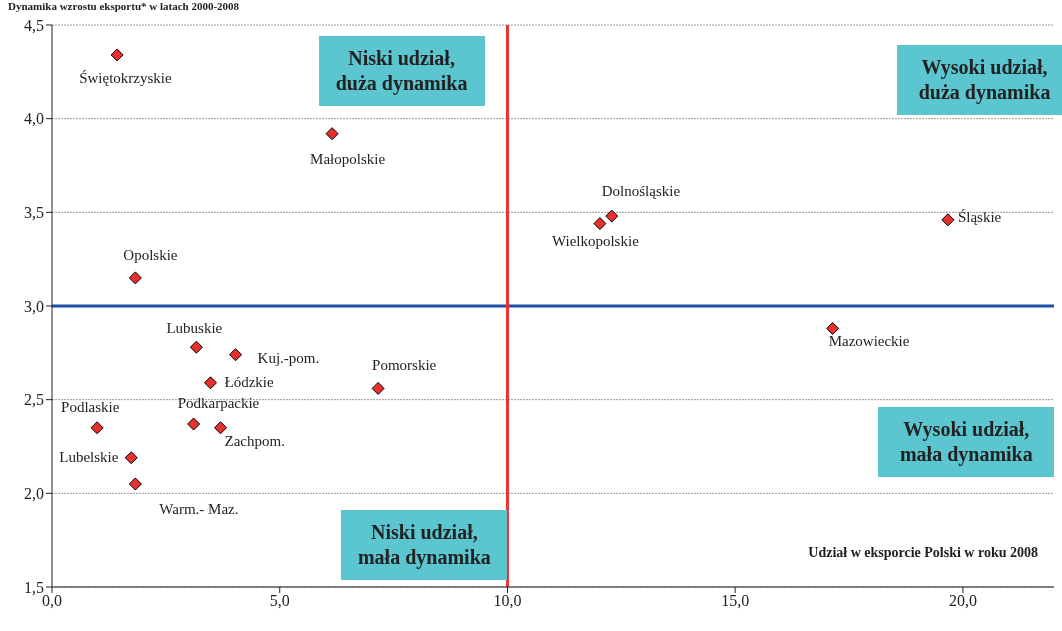 The width and height of the screenshot is (1062, 631). What do you see at coordinates (966, 441) in the screenshot?
I see `annotation: Wysoki udział, mała dynamika` at bounding box center [966, 441].